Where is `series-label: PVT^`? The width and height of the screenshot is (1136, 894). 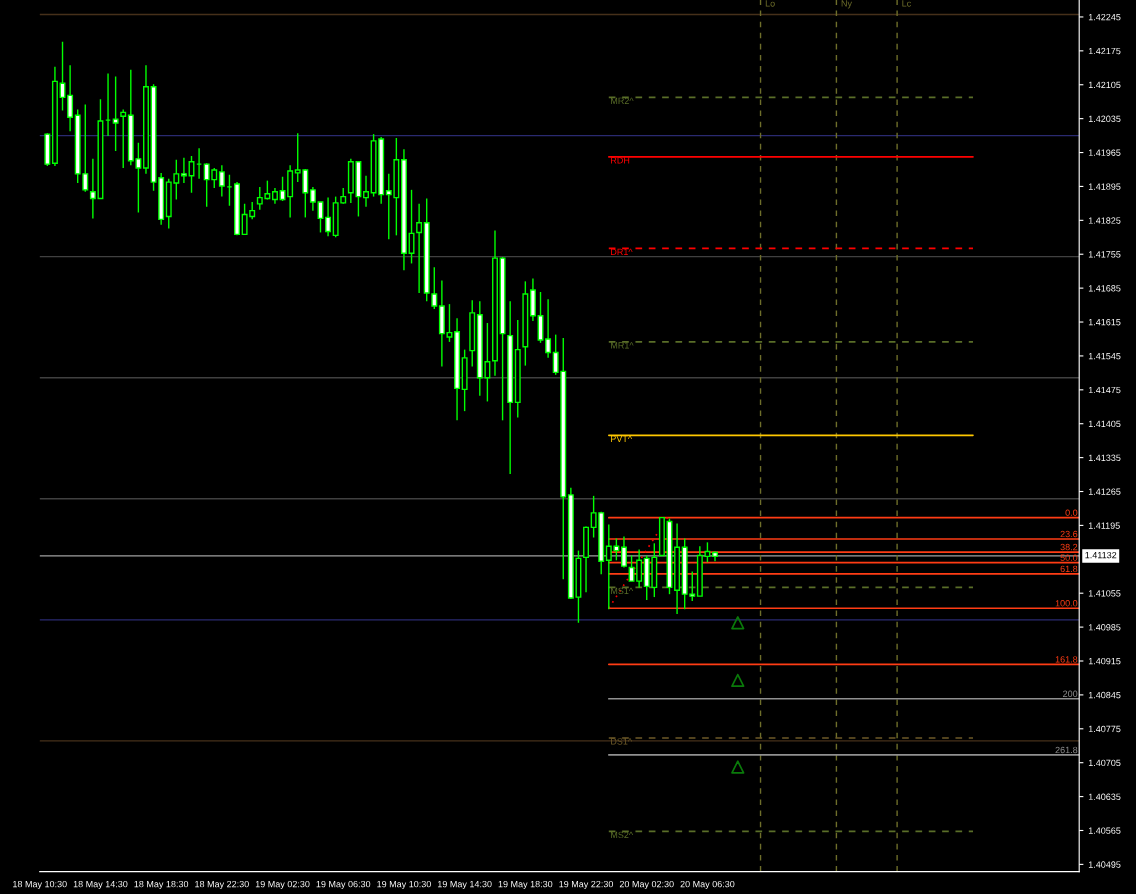
series-label: PVT^ is located at coordinates (622, 438).